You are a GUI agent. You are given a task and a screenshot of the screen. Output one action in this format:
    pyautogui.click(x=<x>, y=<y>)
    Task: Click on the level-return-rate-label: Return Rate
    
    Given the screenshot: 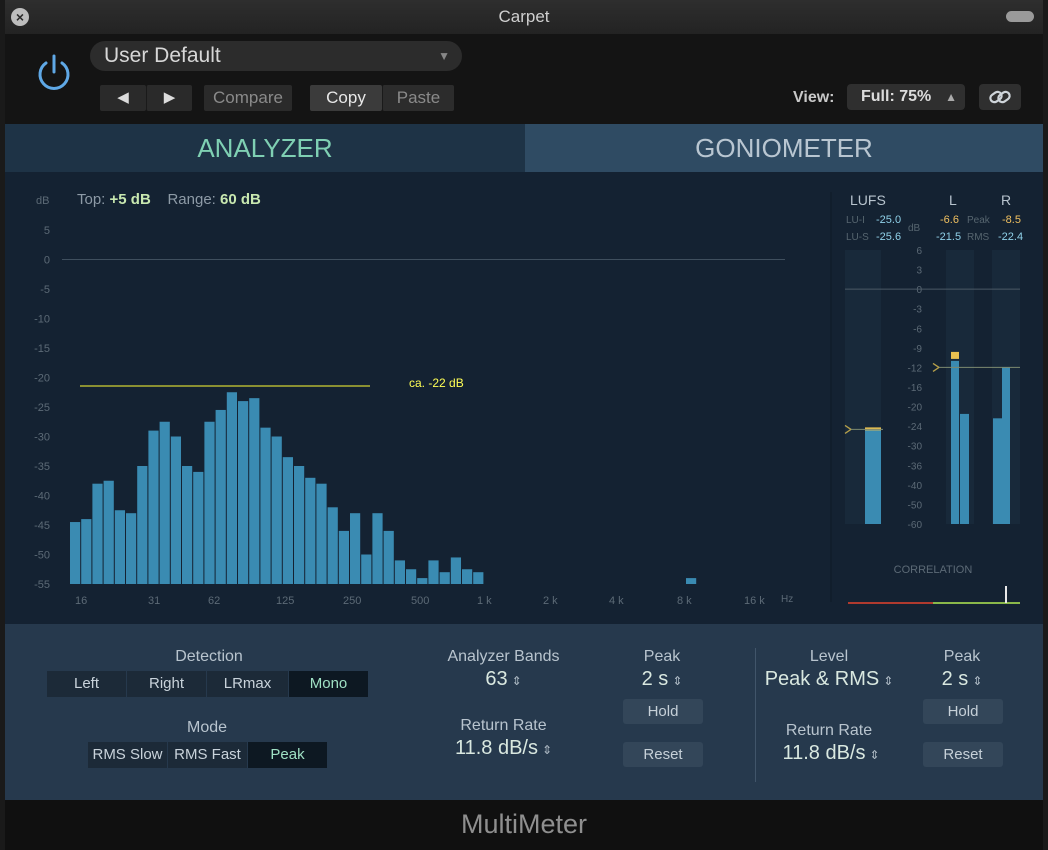 What is the action you would take?
    pyautogui.click(x=829, y=730)
    